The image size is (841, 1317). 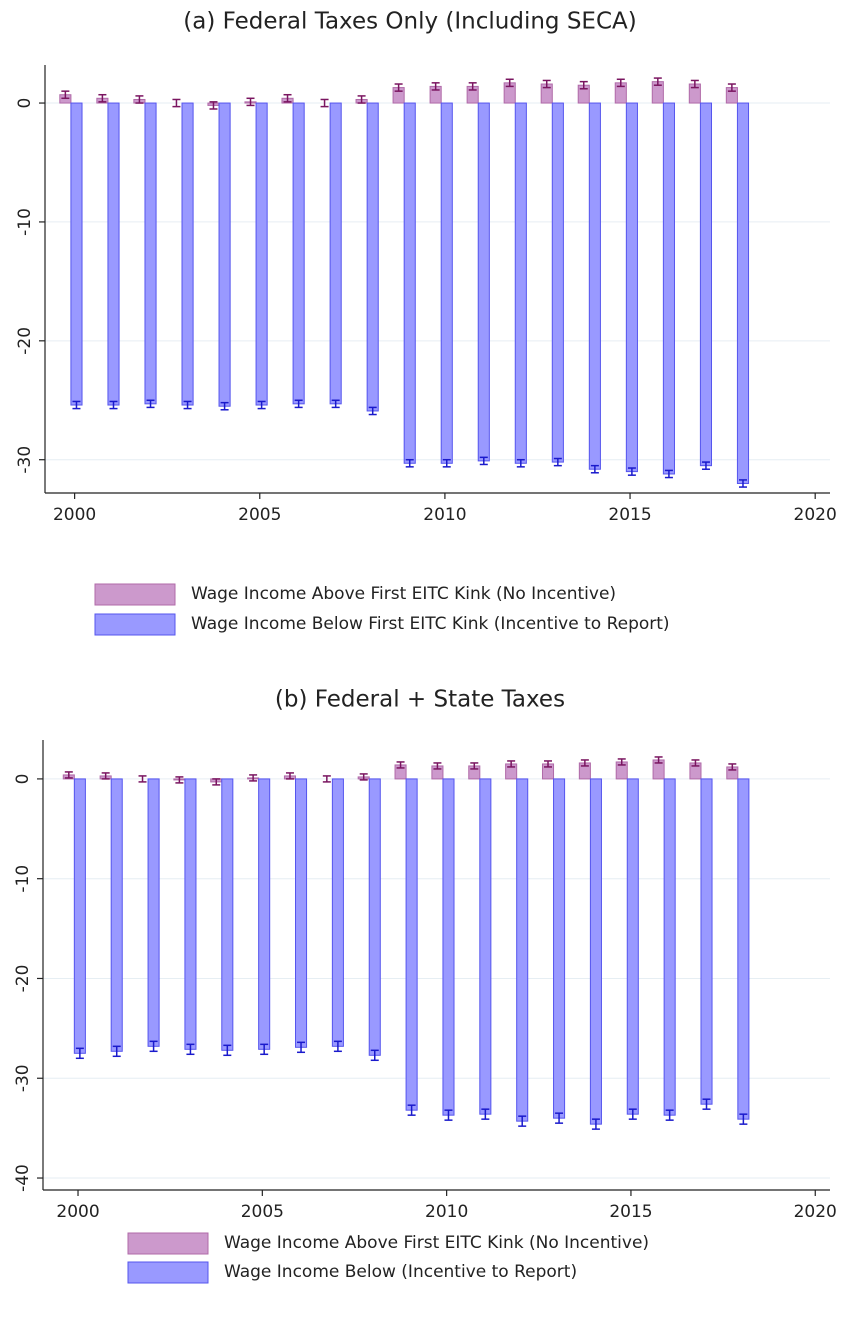 I want to click on y-tick-label: -20, so click(x=23, y=979).